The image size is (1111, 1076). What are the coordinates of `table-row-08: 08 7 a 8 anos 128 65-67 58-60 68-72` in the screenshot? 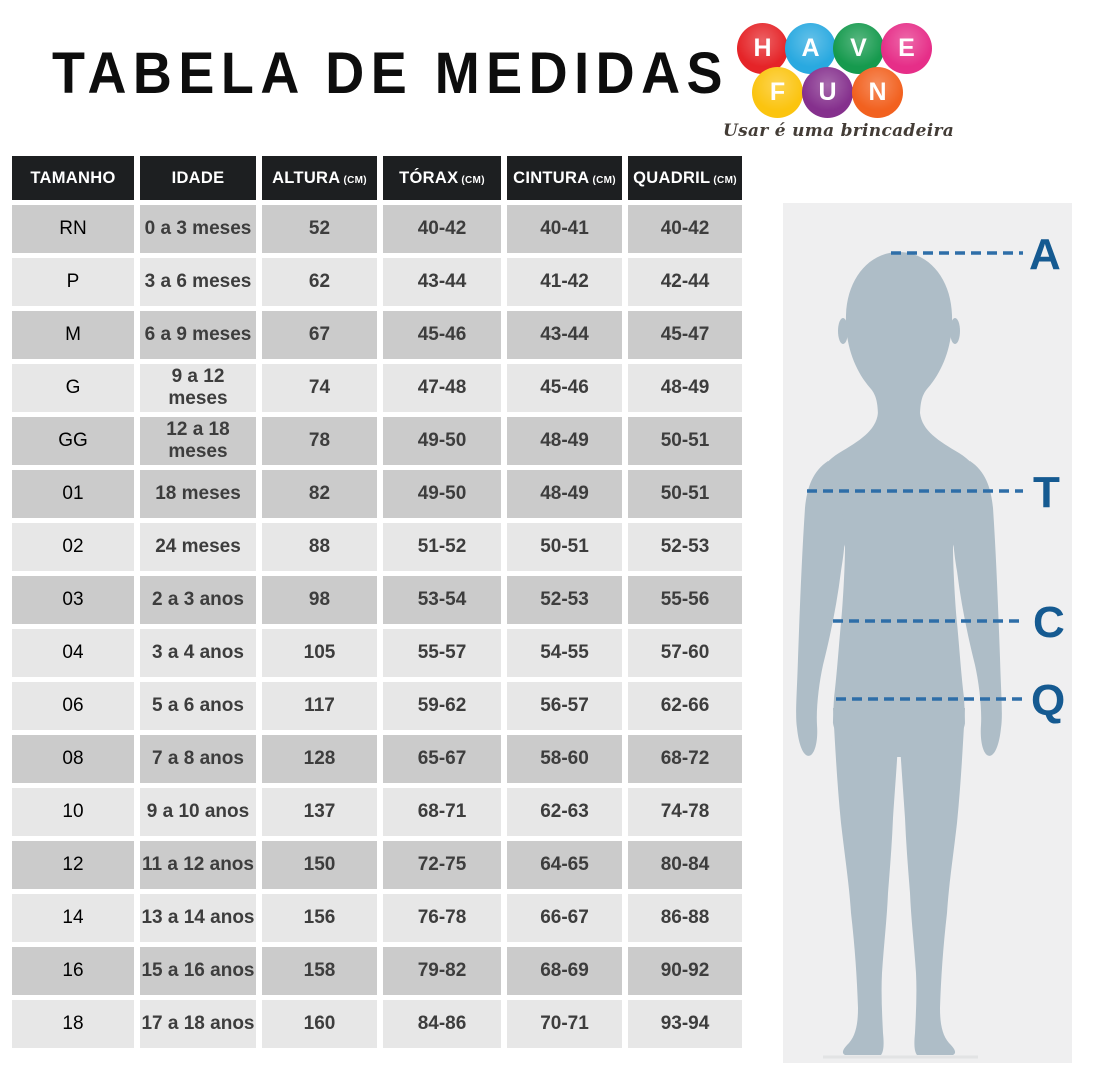 It's located at (377, 759).